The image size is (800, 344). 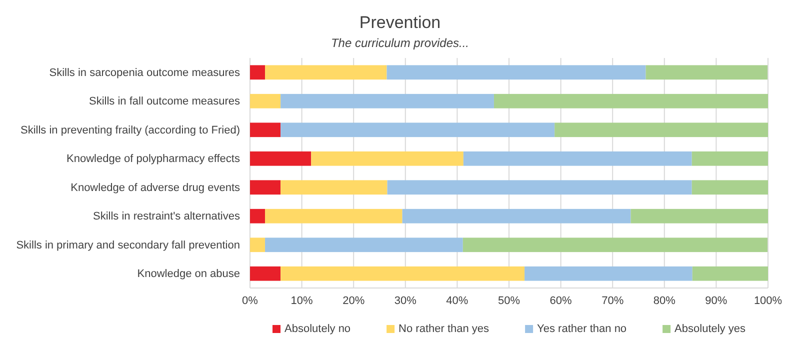 I want to click on y-tick-label: Skills in restraint's alternatives, so click(x=166, y=216).